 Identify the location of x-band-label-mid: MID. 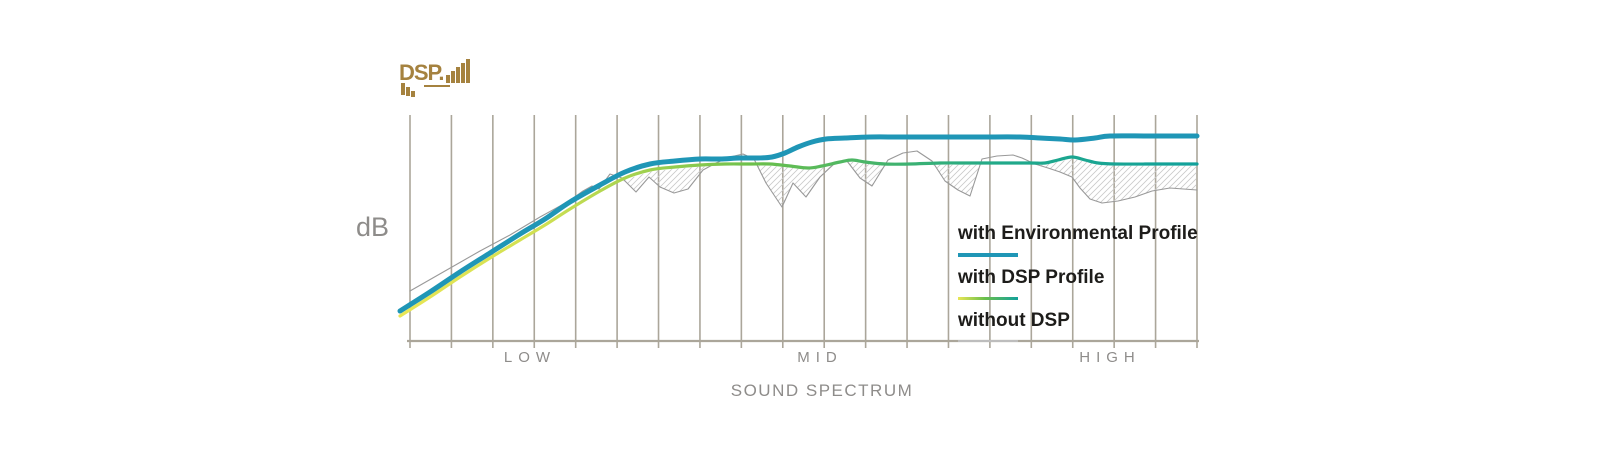
(820, 357).